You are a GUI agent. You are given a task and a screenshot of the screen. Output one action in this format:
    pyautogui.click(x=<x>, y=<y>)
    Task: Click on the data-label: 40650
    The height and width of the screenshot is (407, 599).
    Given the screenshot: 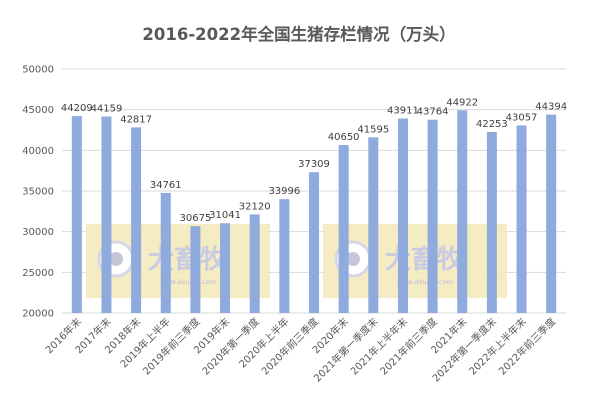 What is the action you would take?
    pyautogui.click(x=344, y=137)
    